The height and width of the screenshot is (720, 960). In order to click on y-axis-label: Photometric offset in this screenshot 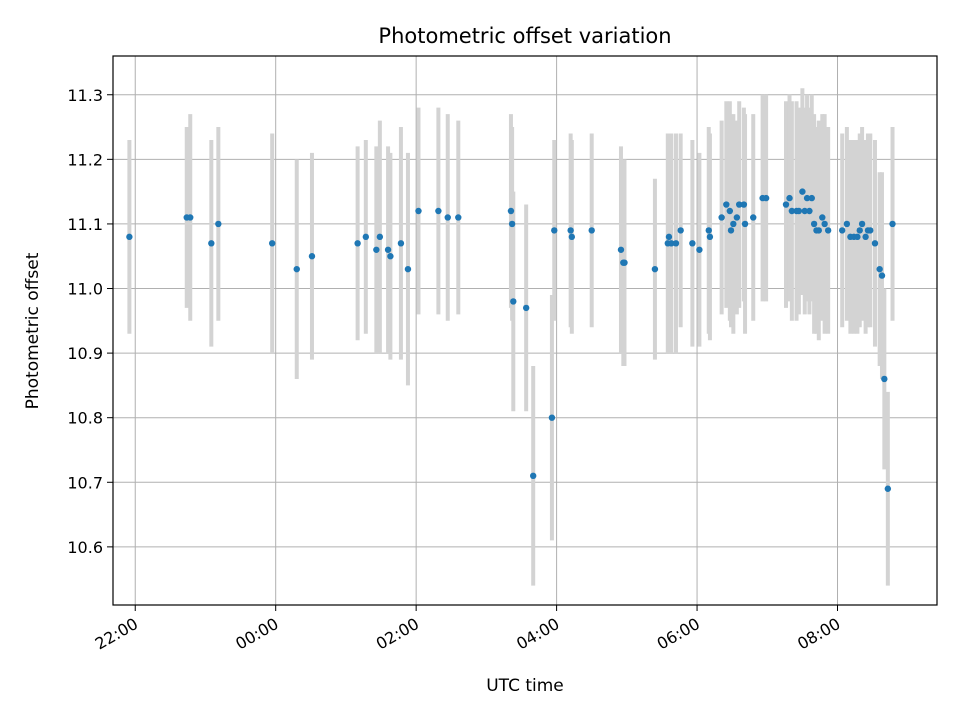, I will do `click(33, 330)`.